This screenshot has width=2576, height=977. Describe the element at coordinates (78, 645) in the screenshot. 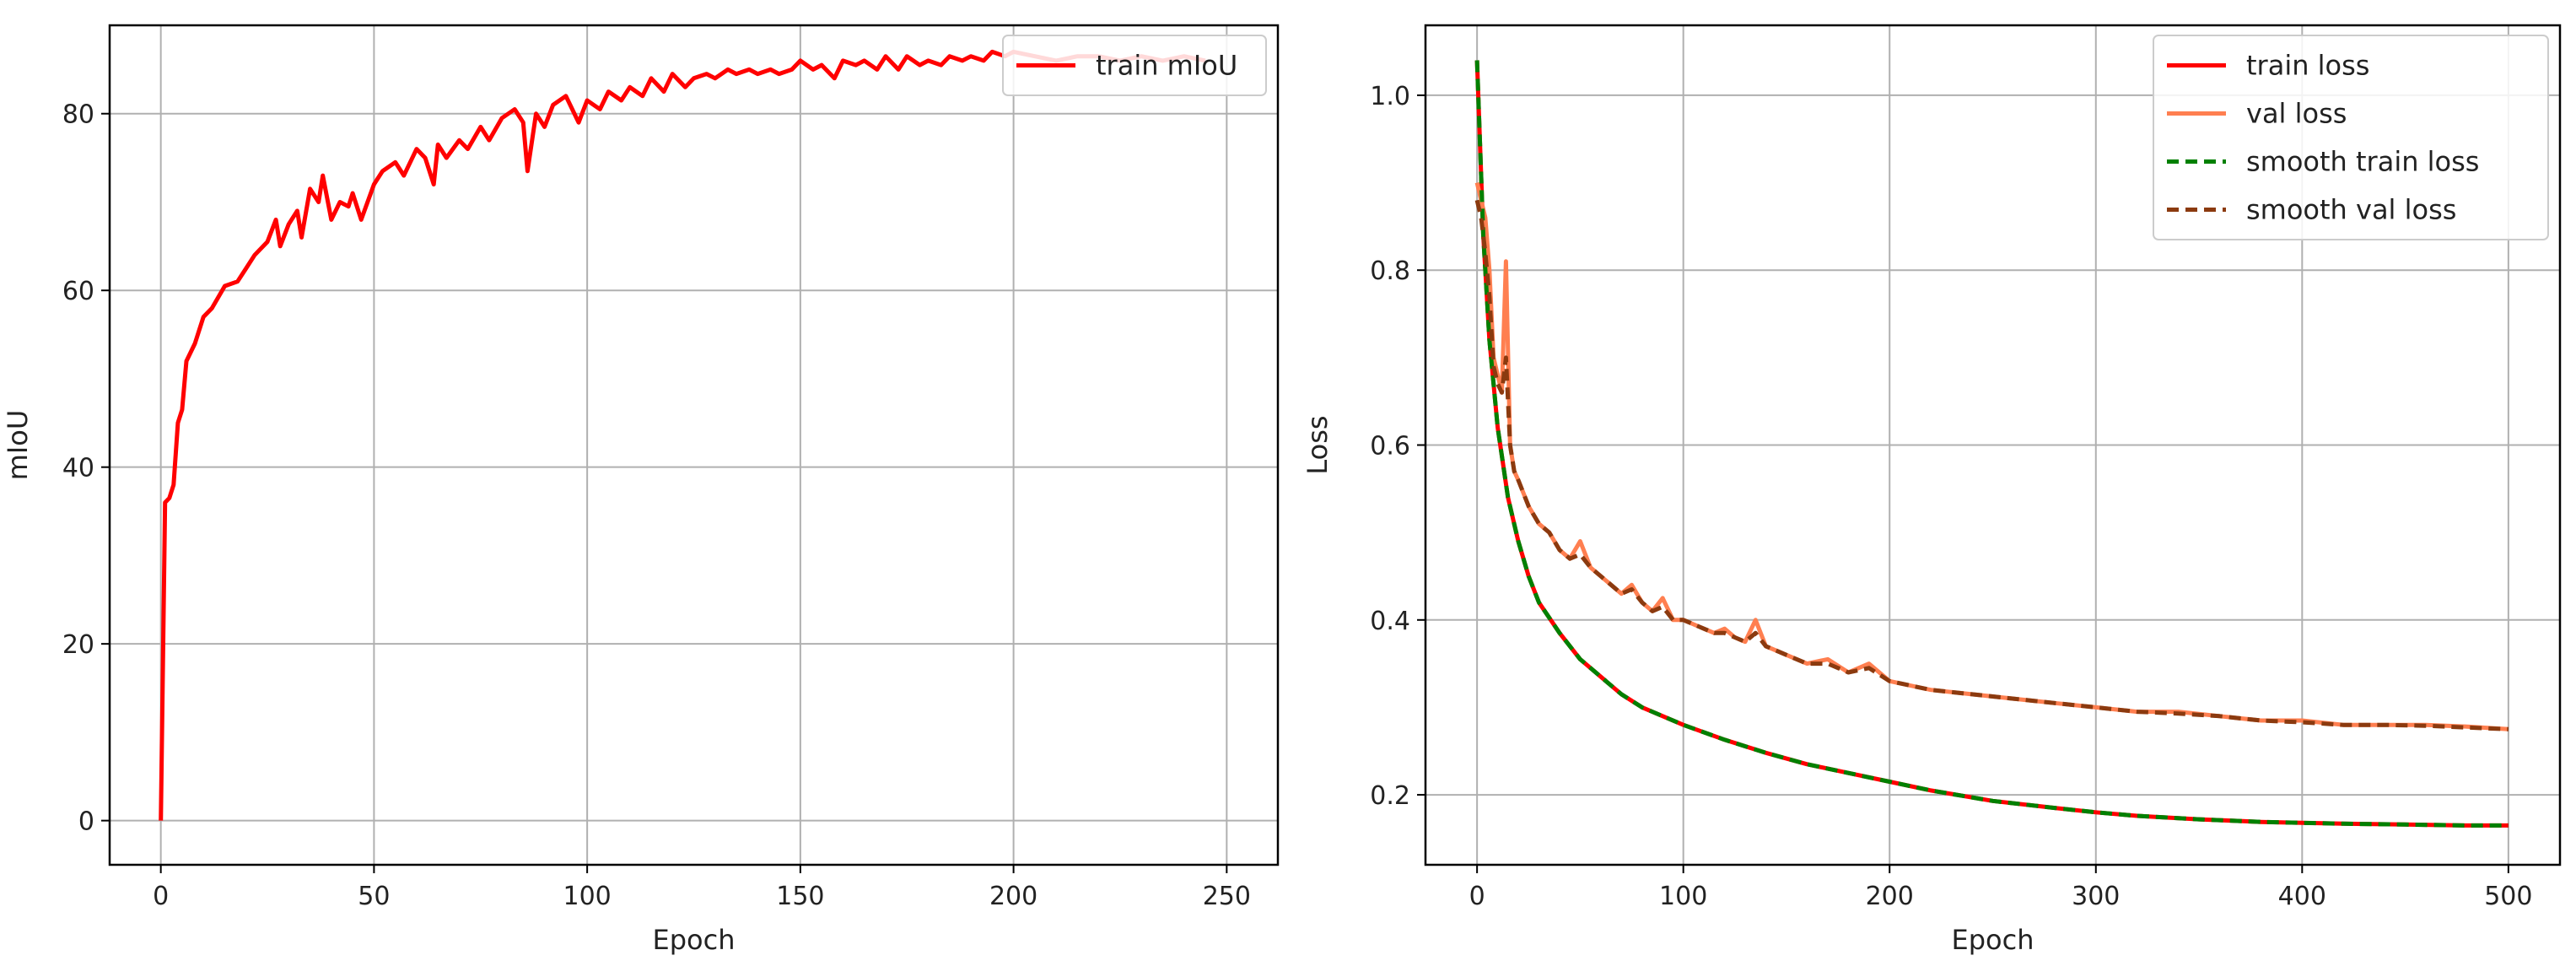

I see `y-tick-label: 20` at that location.